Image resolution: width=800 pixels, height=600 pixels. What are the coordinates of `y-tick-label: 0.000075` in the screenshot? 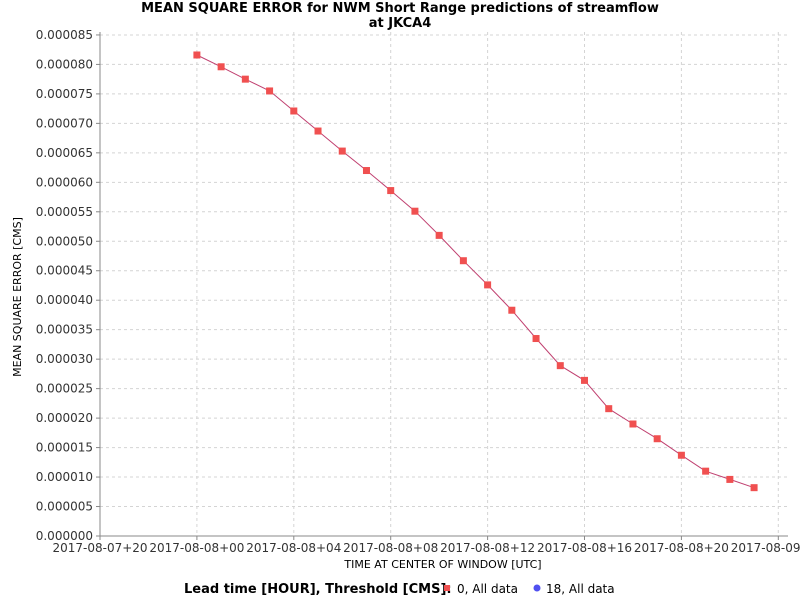 It's located at (64, 94).